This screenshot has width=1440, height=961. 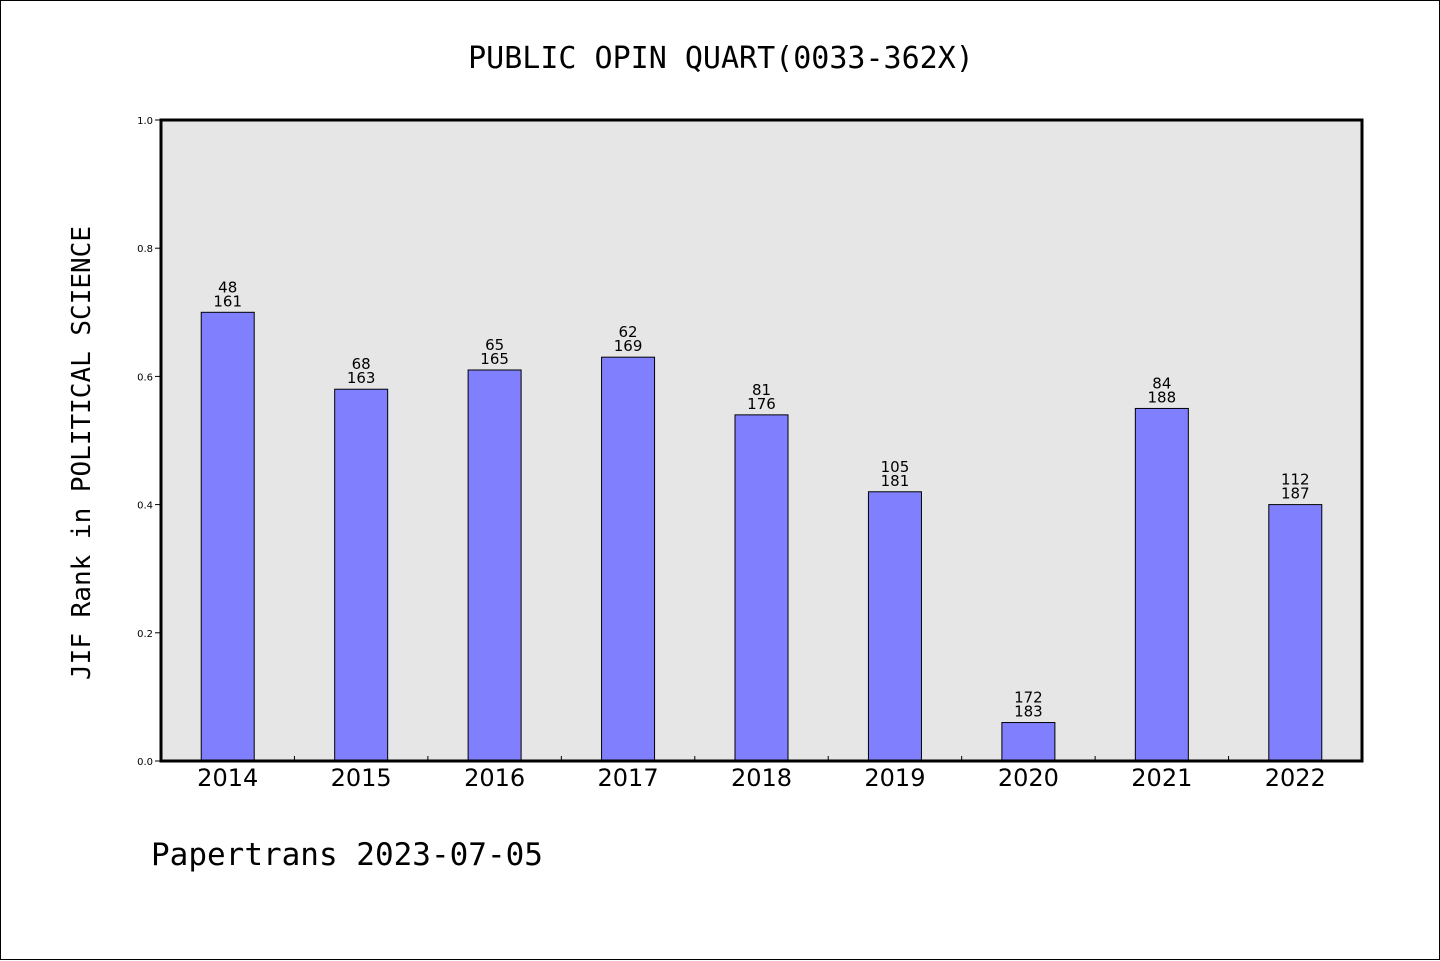 I want to click on y-axis: 0.0 0.2 0.4 0.6 0.8 1.0, so click(x=149, y=442).